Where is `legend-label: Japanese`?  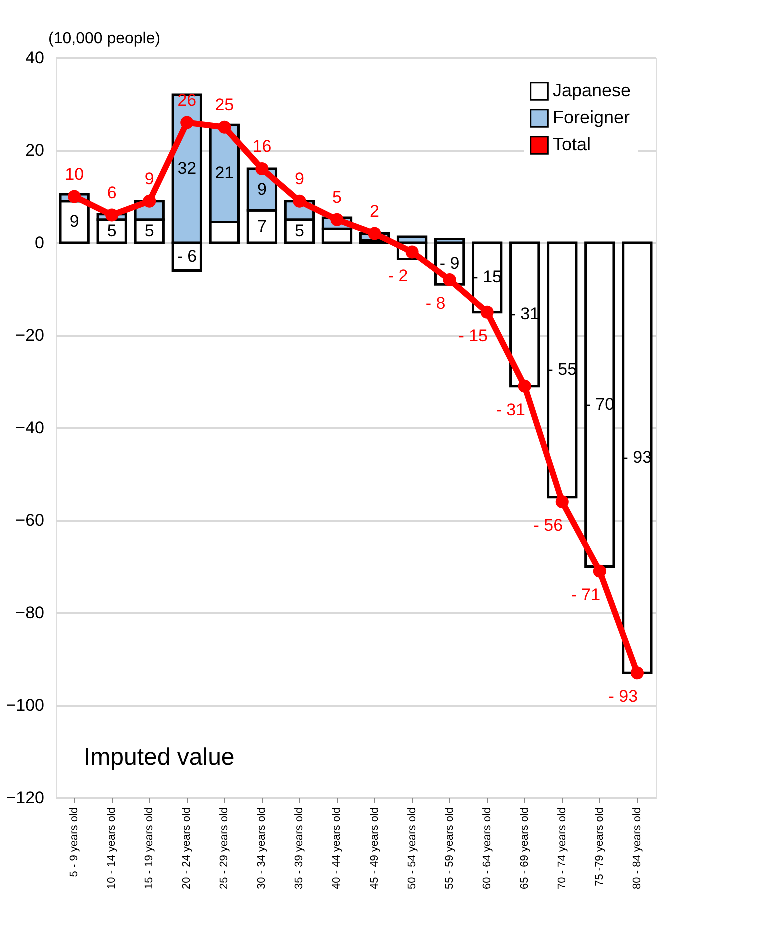
legend-label: Japanese is located at coordinates (592, 90).